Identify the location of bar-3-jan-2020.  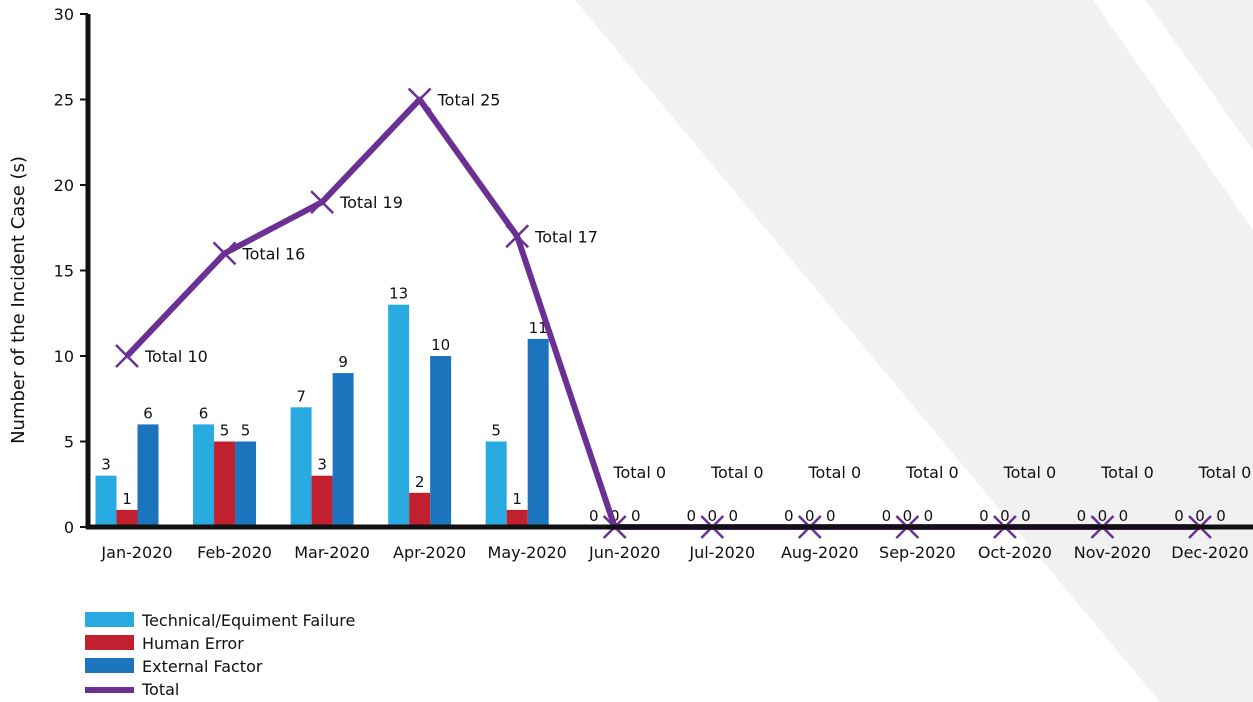
(148, 475).